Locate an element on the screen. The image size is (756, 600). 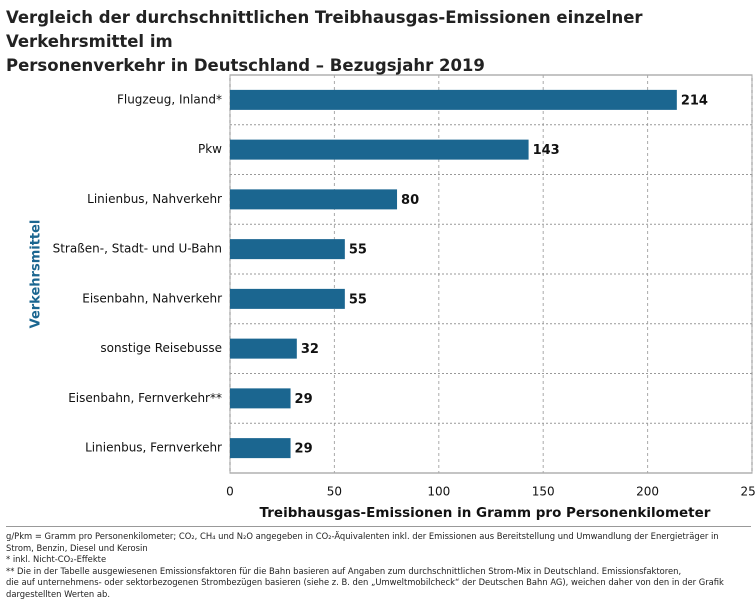
value-label: 32 is located at coordinates (310, 349).